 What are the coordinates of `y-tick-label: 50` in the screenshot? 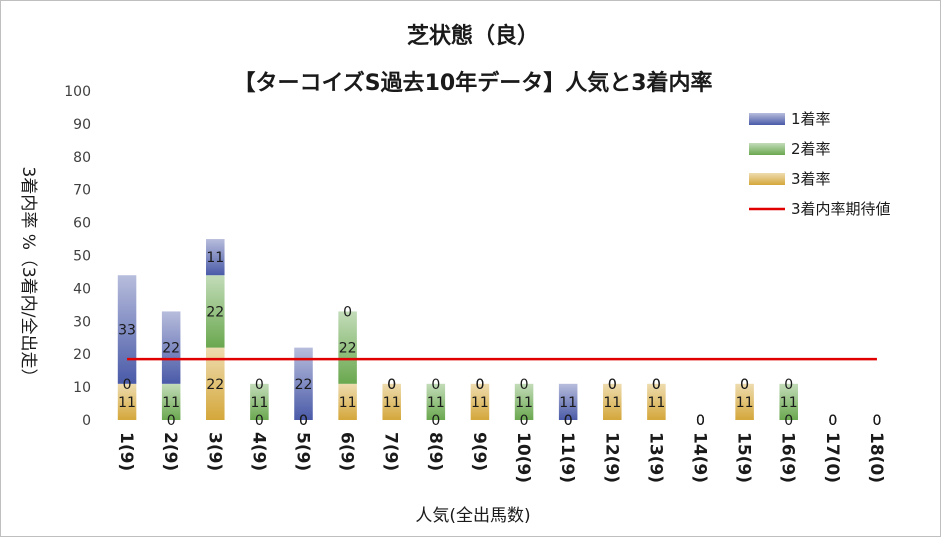 It's located at (82, 257).